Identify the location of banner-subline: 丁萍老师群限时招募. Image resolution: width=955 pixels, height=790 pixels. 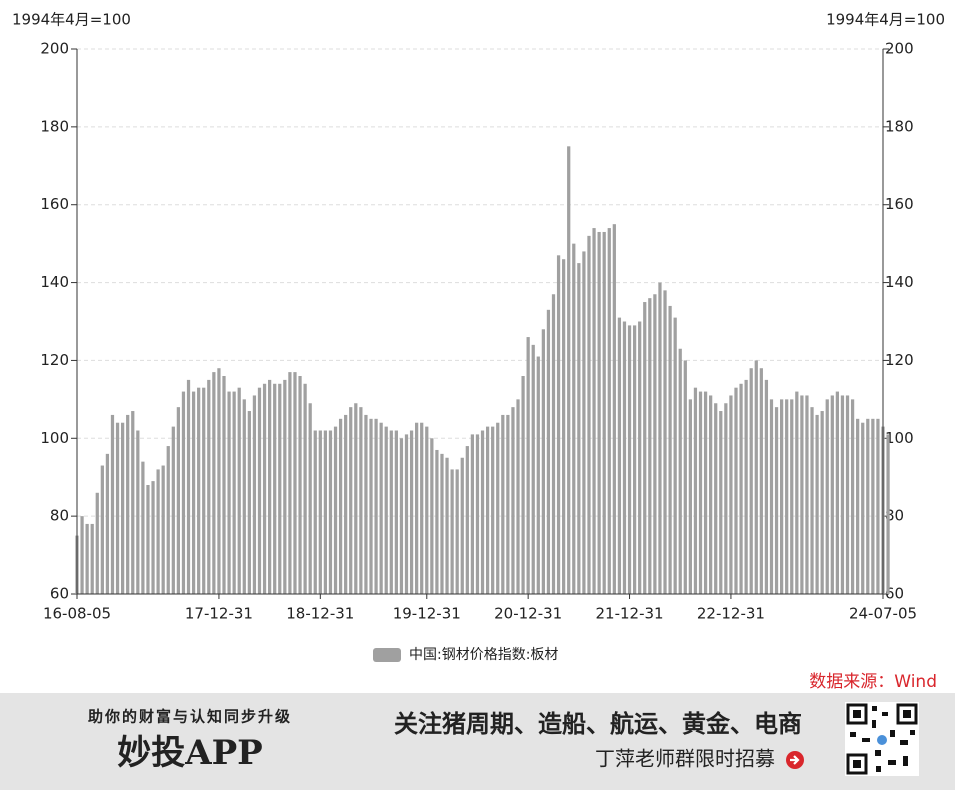
(685, 759).